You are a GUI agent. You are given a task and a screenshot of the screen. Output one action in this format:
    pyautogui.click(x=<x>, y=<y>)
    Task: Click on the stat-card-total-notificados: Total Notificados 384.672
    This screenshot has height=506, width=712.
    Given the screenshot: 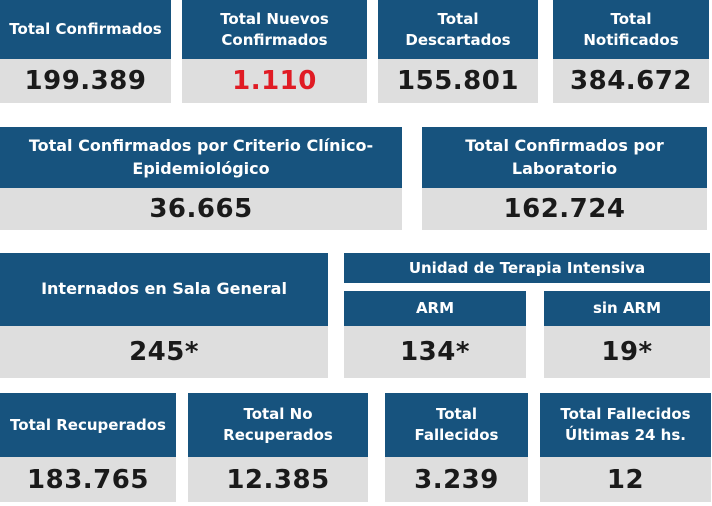 What is the action you would take?
    pyautogui.click(x=631, y=51)
    